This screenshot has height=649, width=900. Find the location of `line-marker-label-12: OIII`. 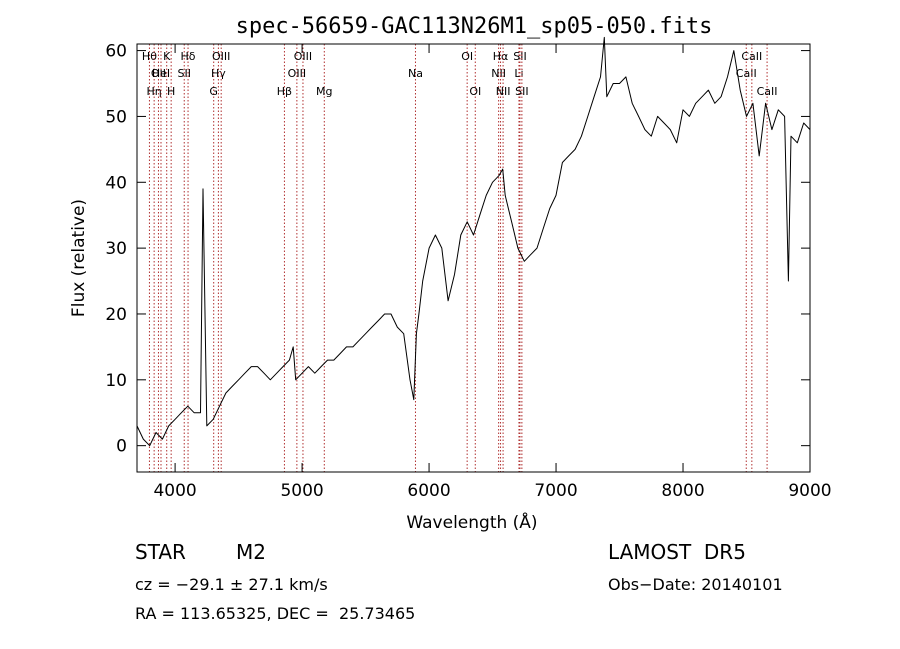

line-marker-label-12: OIII is located at coordinates (297, 73).